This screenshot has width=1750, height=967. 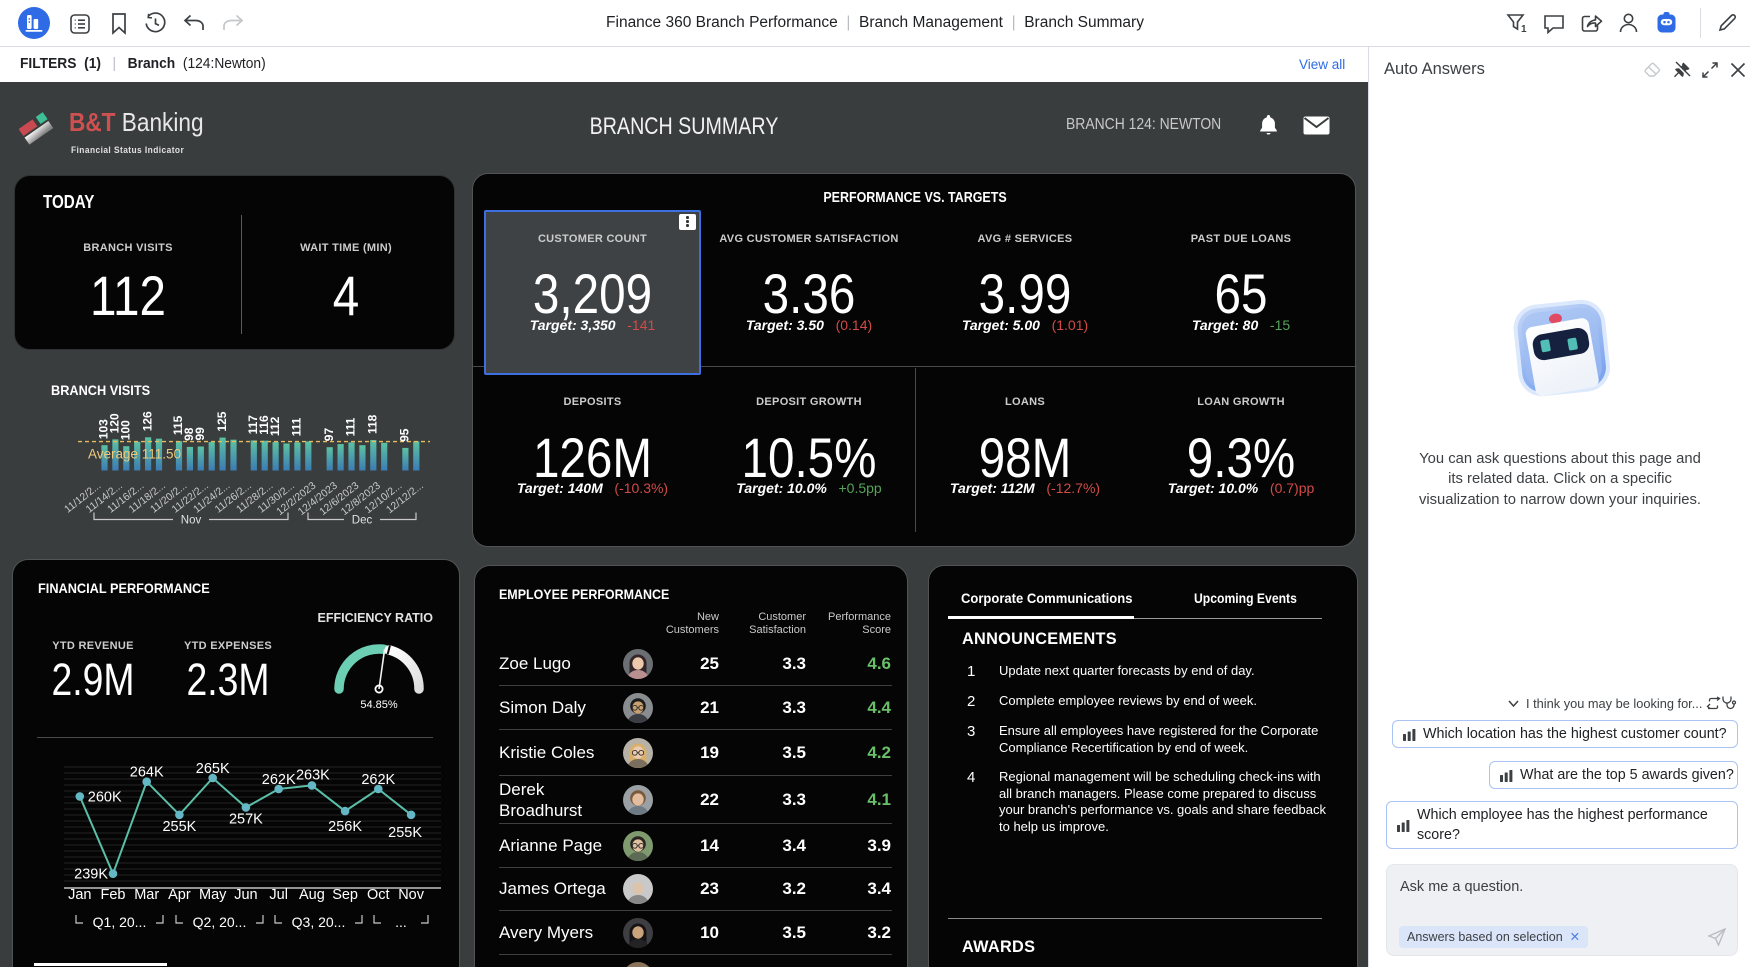 What do you see at coordinates (345, 827) in the screenshot?
I see `svg-text: 256K` at bounding box center [345, 827].